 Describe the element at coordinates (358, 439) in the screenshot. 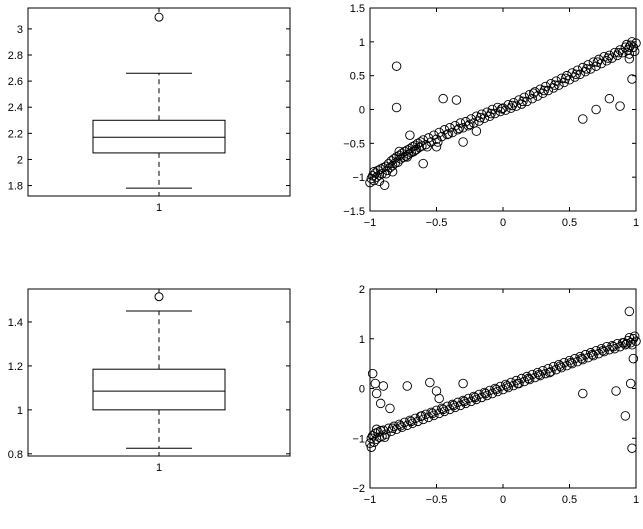

I see `chart3-ytick-label: −1` at that location.